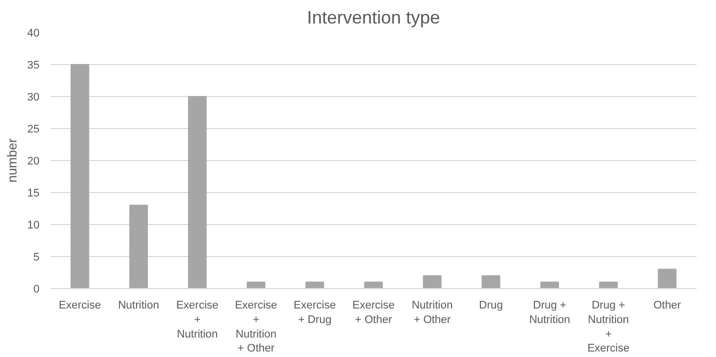 Image resolution: width=716 pixels, height=357 pixels. Describe the element at coordinates (197, 320) in the screenshot. I see `x-tick-label: Exercise + Nutrition` at that location.